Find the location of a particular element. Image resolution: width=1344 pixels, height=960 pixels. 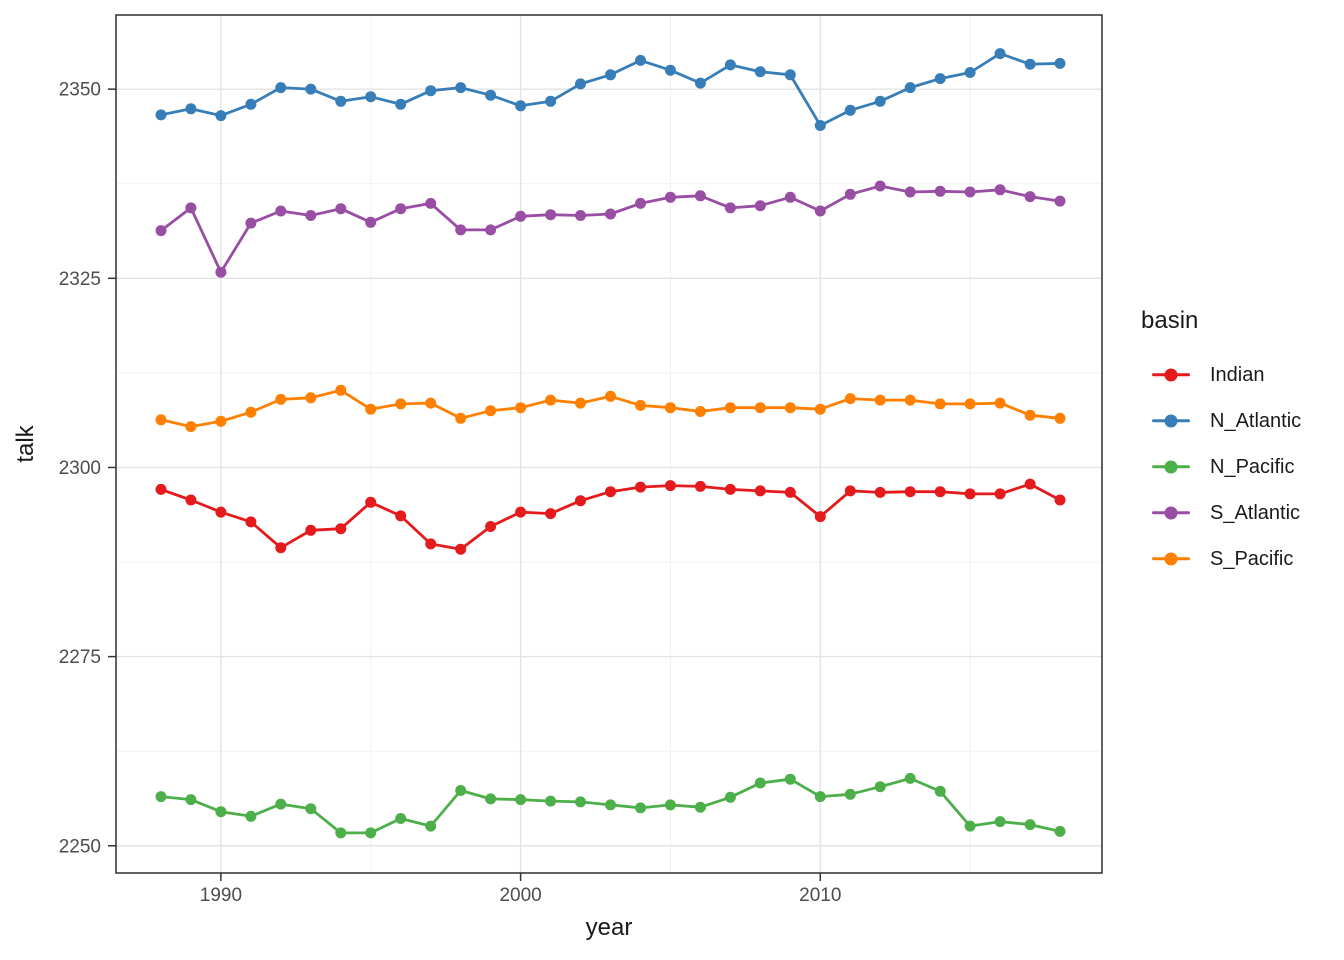

x-tick-label: 1990 is located at coordinates (221, 895).